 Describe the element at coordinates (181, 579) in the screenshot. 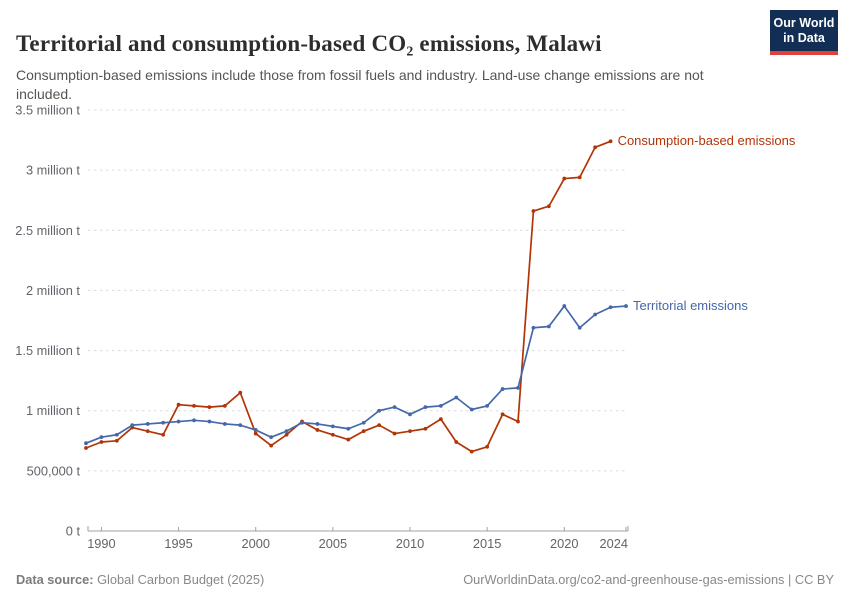

I see `data-source-value: Global Carbon Budget (2025)` at that location.